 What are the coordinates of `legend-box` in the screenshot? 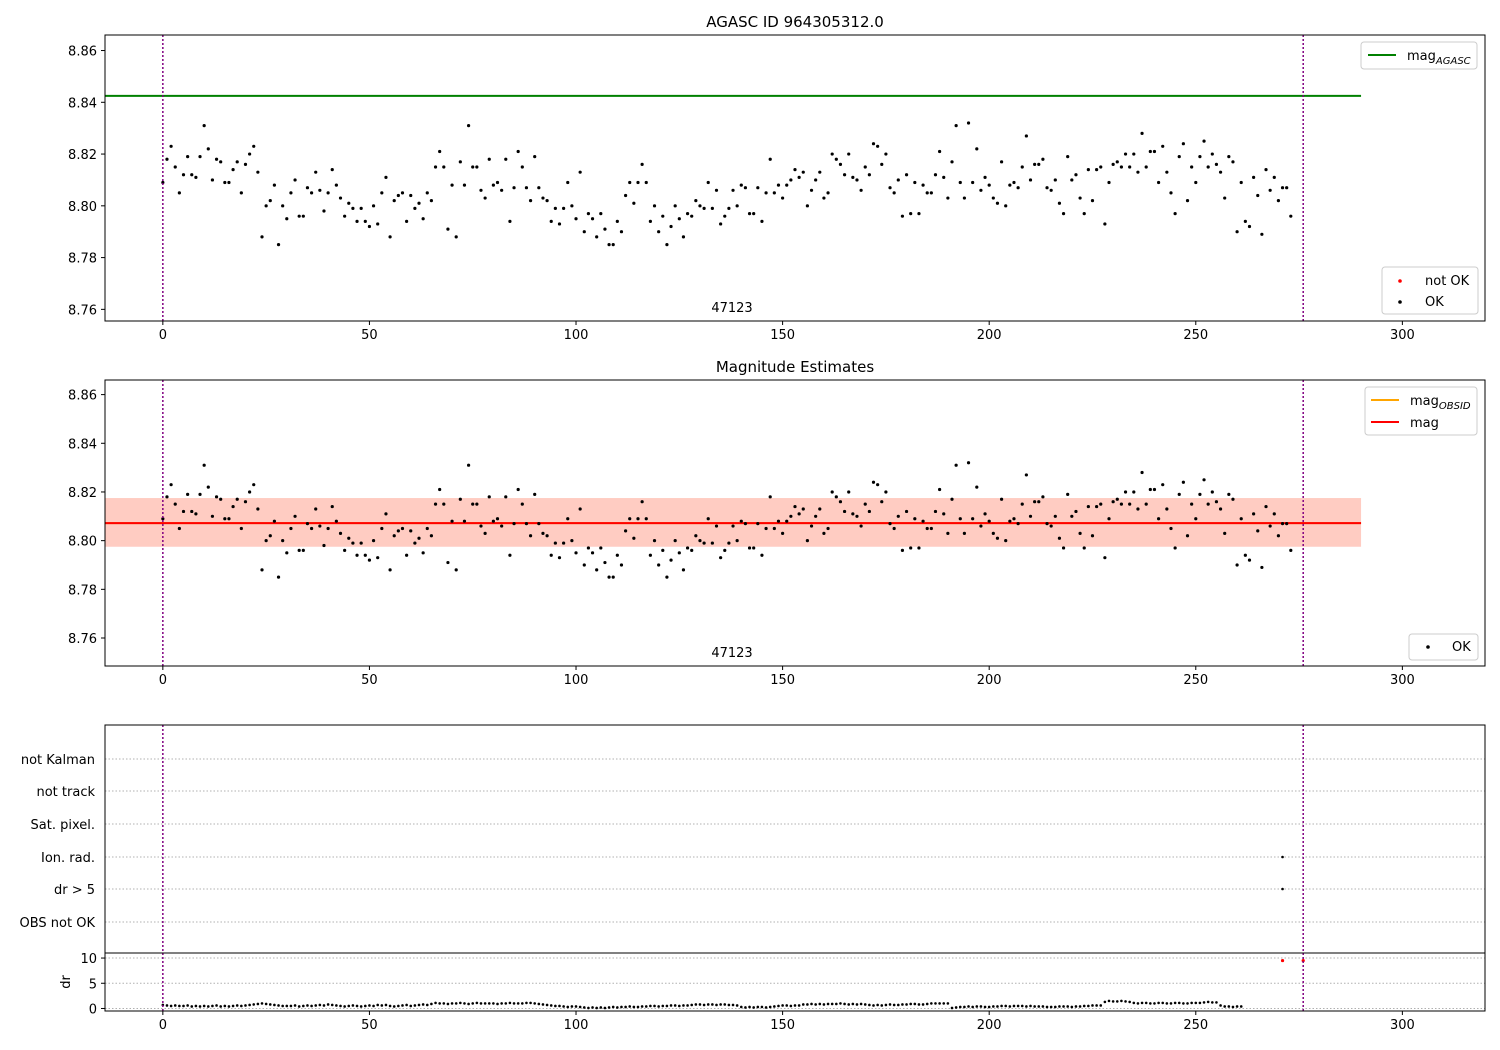 It's located at (1430, 290).